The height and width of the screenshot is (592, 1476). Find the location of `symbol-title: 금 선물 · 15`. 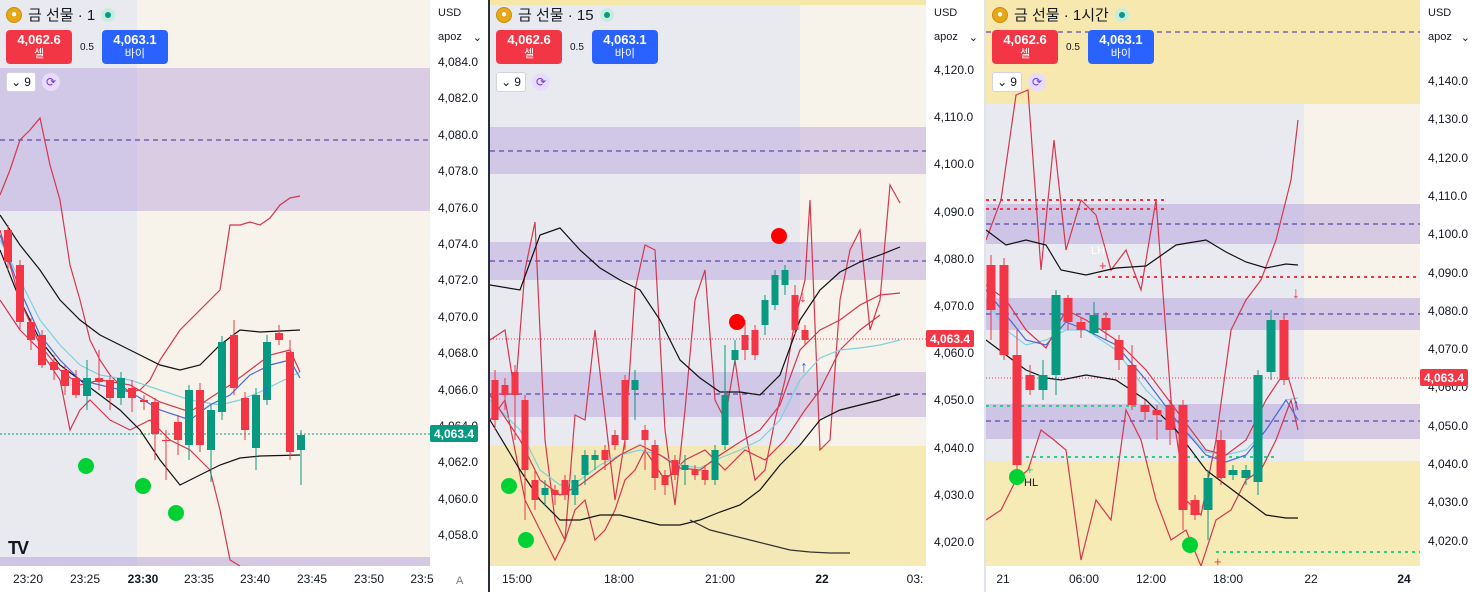

symbol-title: 금 선물 · 15 is located at coordinates (556, 15).